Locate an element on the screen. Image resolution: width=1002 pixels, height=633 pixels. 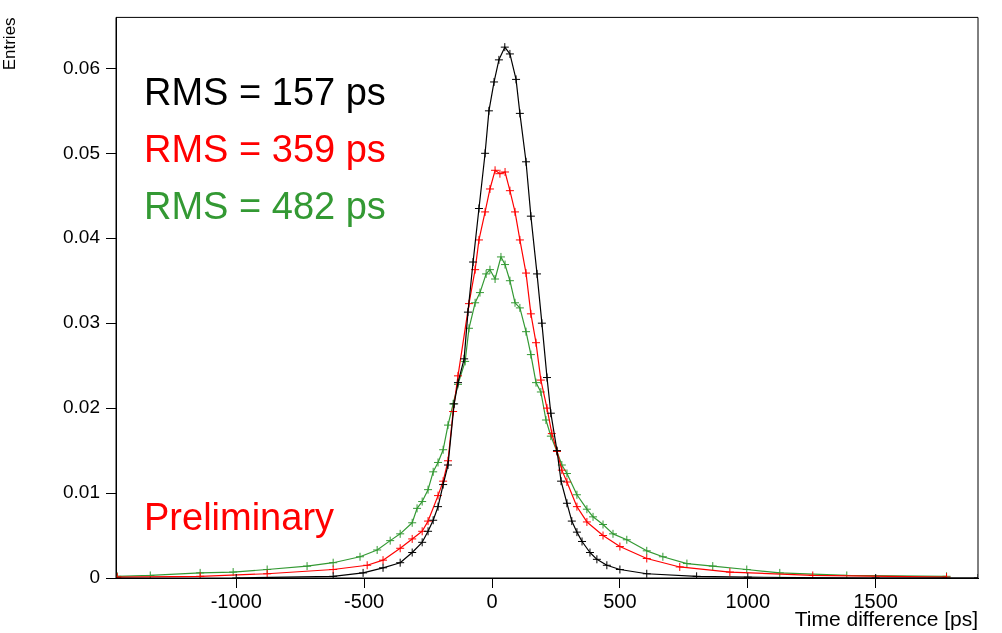
y-tick-label: 0.05 is located at coordinates (81, 152).